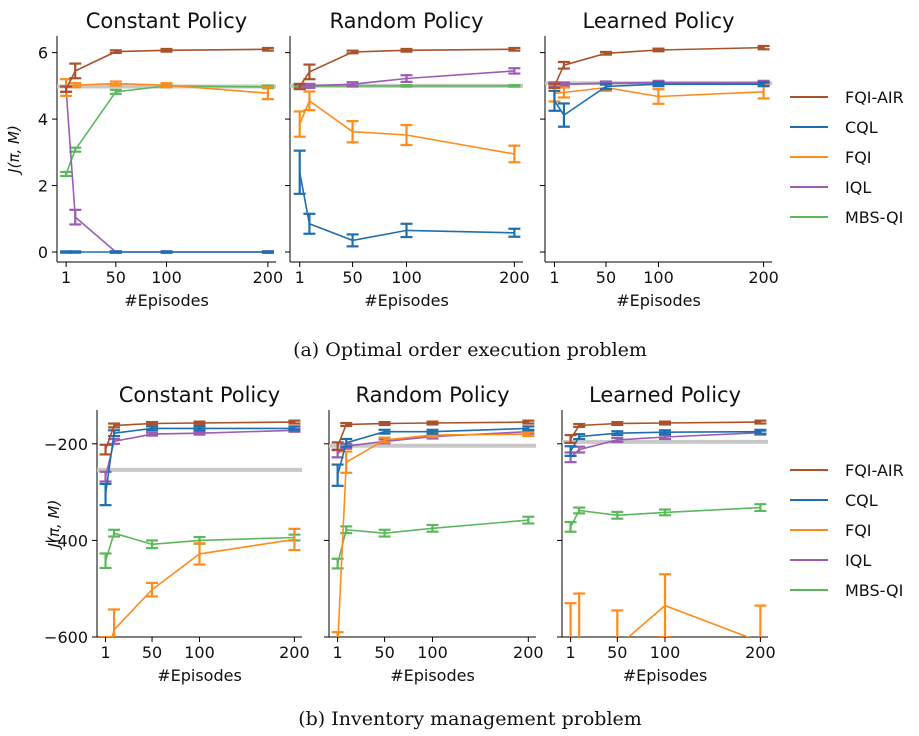  I want to click on subplot-6: Learned Policy #Episodes 1 50 100 200, so click(666, 534).